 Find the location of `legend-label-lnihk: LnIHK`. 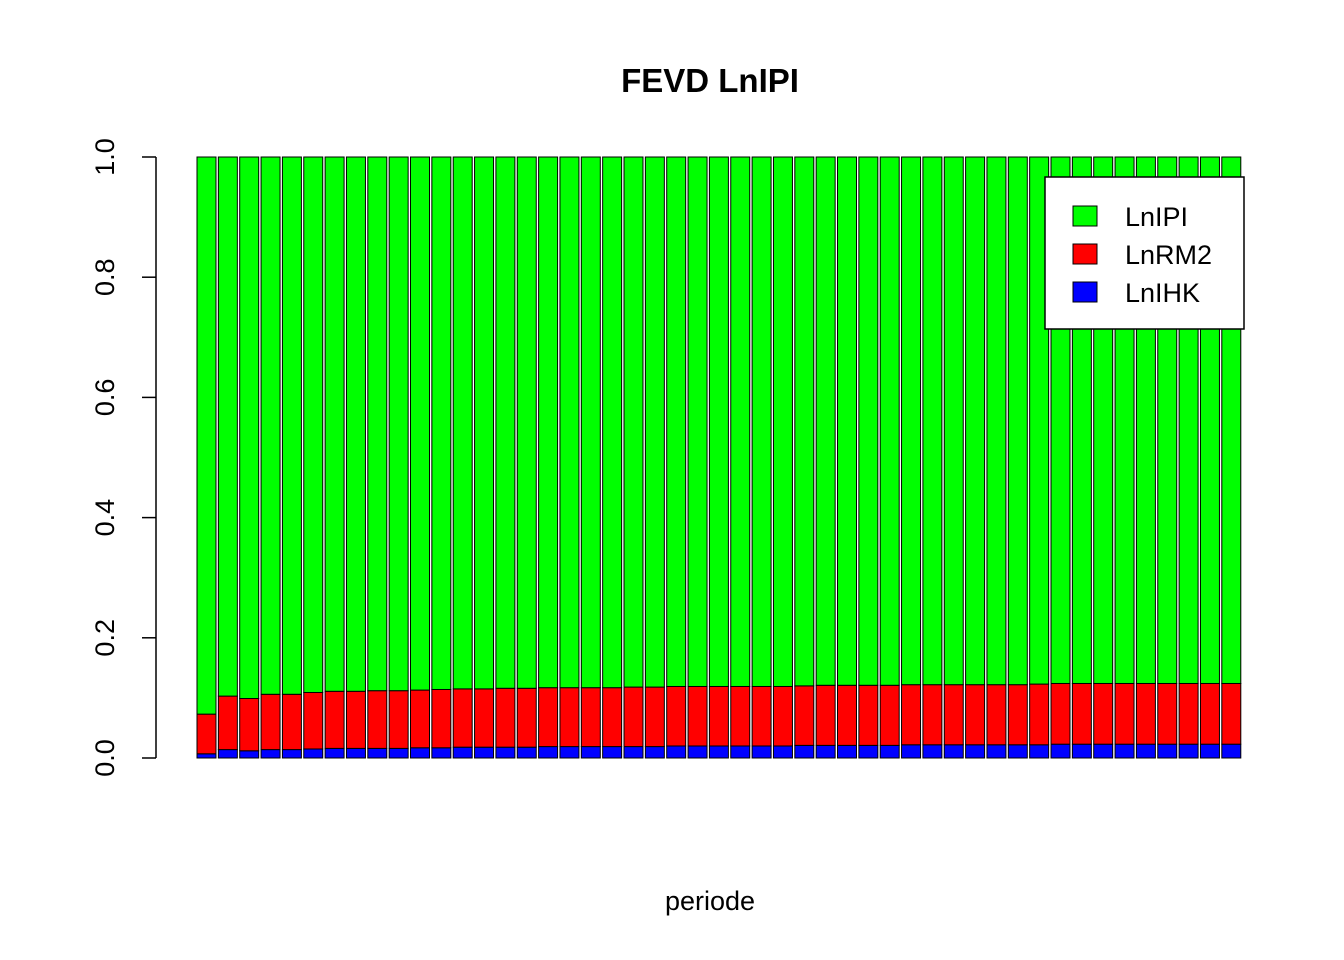

legend-label-lnihk: LnIHK is located at coordinates (1162, 293).